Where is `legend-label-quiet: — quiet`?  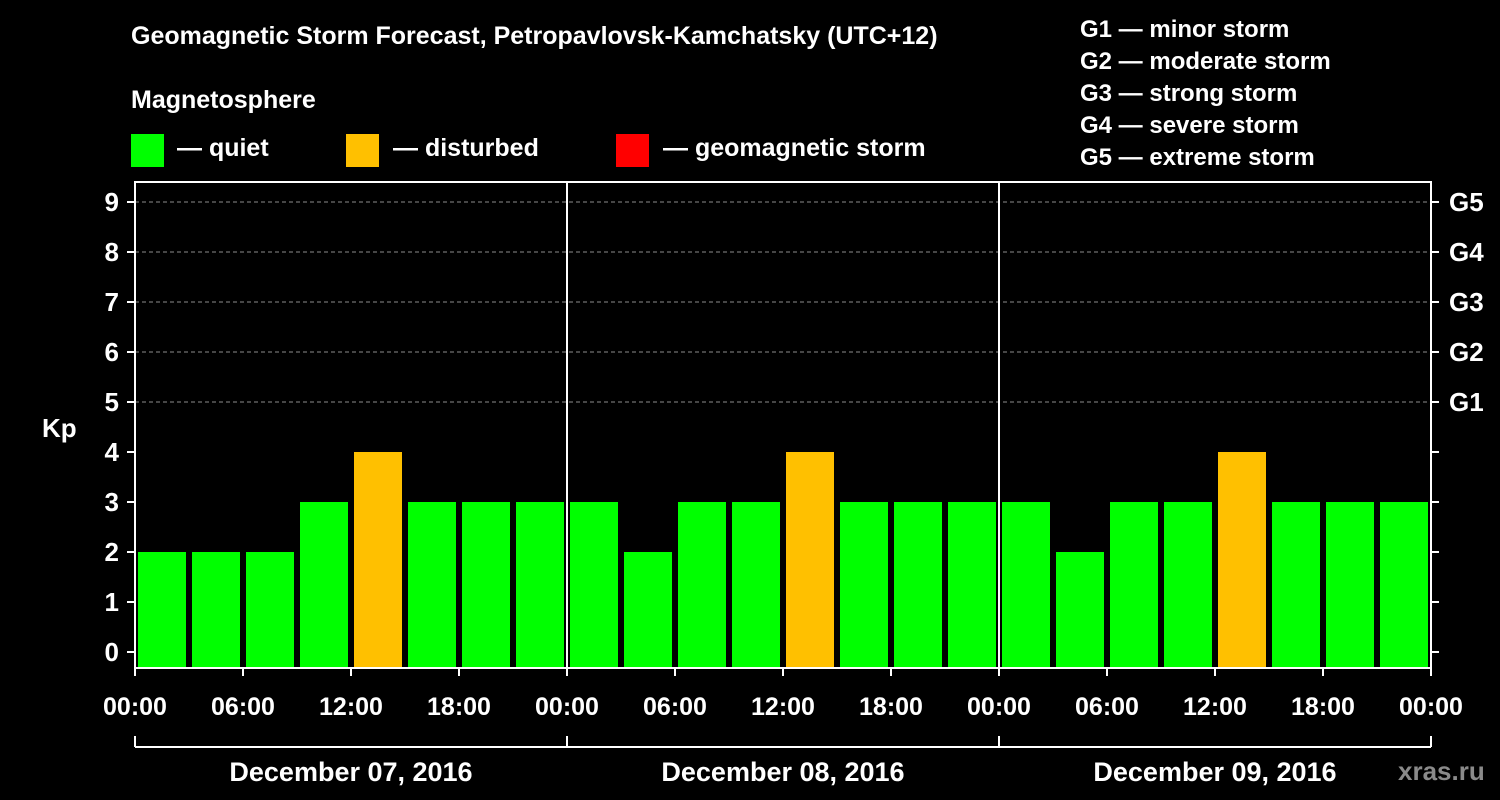 legend-label-quiet: — quiet is located at coordinates (223, 148).